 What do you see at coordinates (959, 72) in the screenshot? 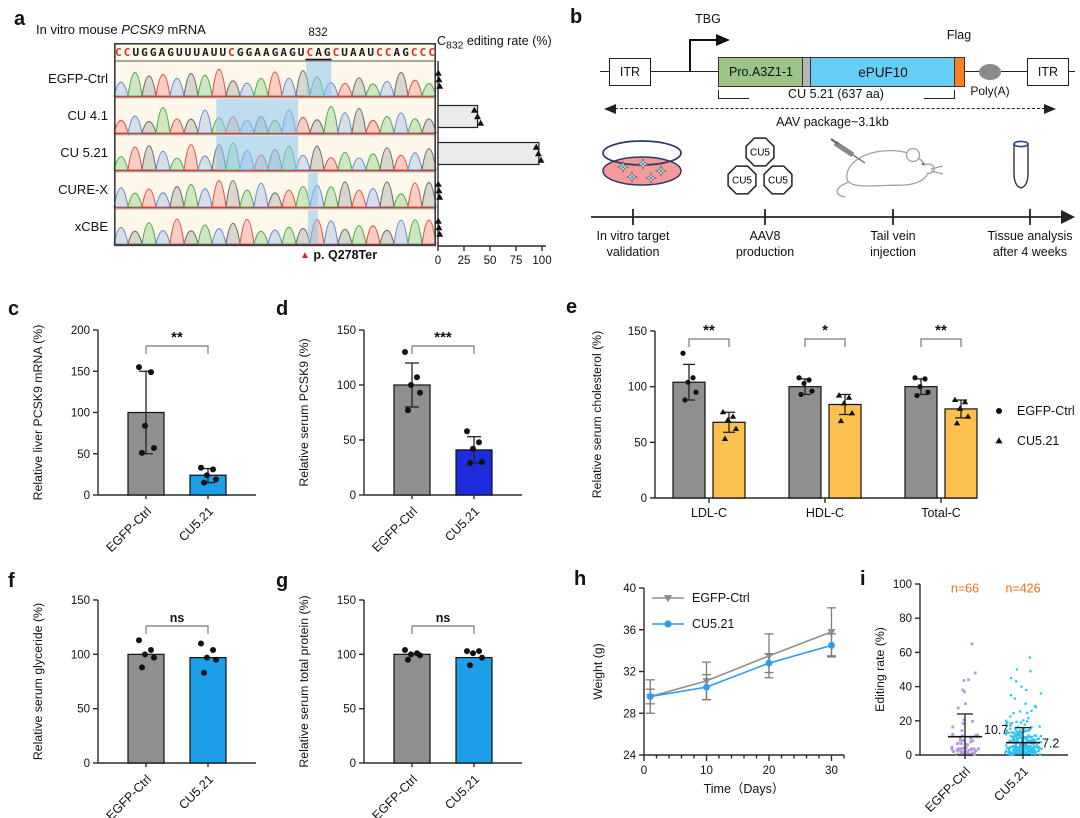
I see `flag-tag-box` at bounding box center [959, 72].